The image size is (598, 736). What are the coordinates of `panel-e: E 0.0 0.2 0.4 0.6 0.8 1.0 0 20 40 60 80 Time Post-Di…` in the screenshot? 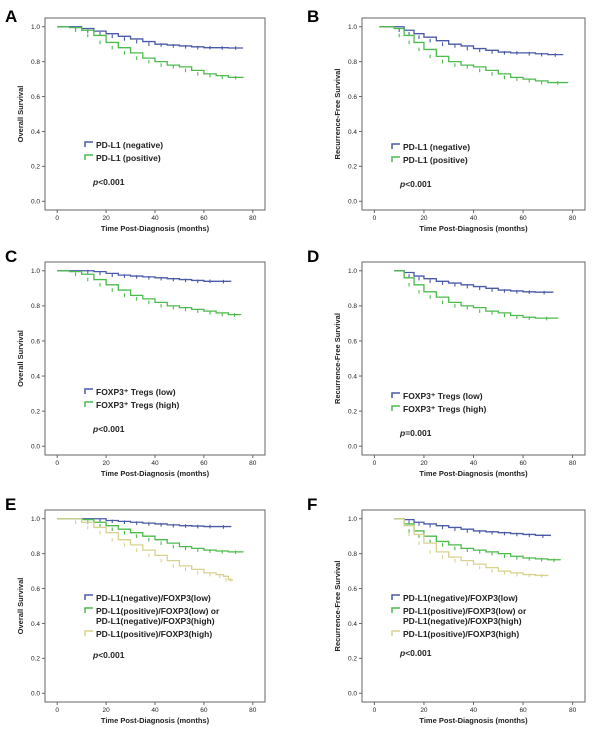 It's located at (135, 610).